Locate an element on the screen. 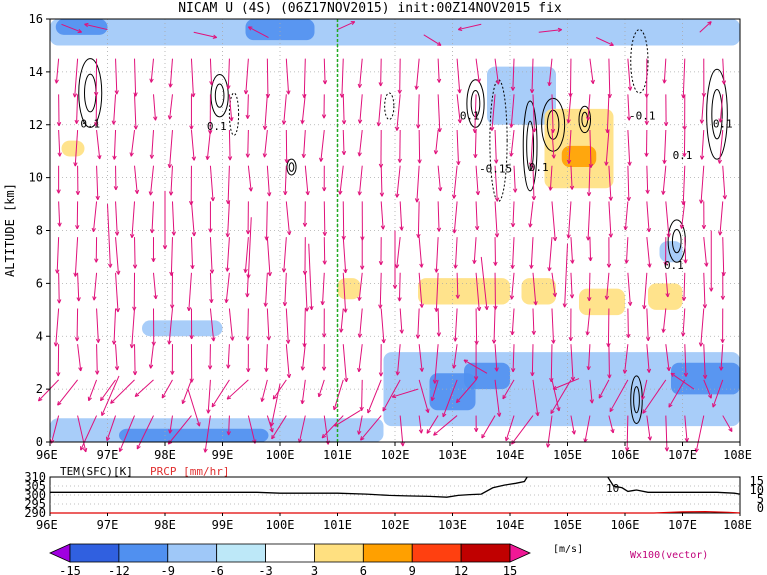 The image size is (767, 575). y-tick-label: 14 is located at coordinates (36, 72).